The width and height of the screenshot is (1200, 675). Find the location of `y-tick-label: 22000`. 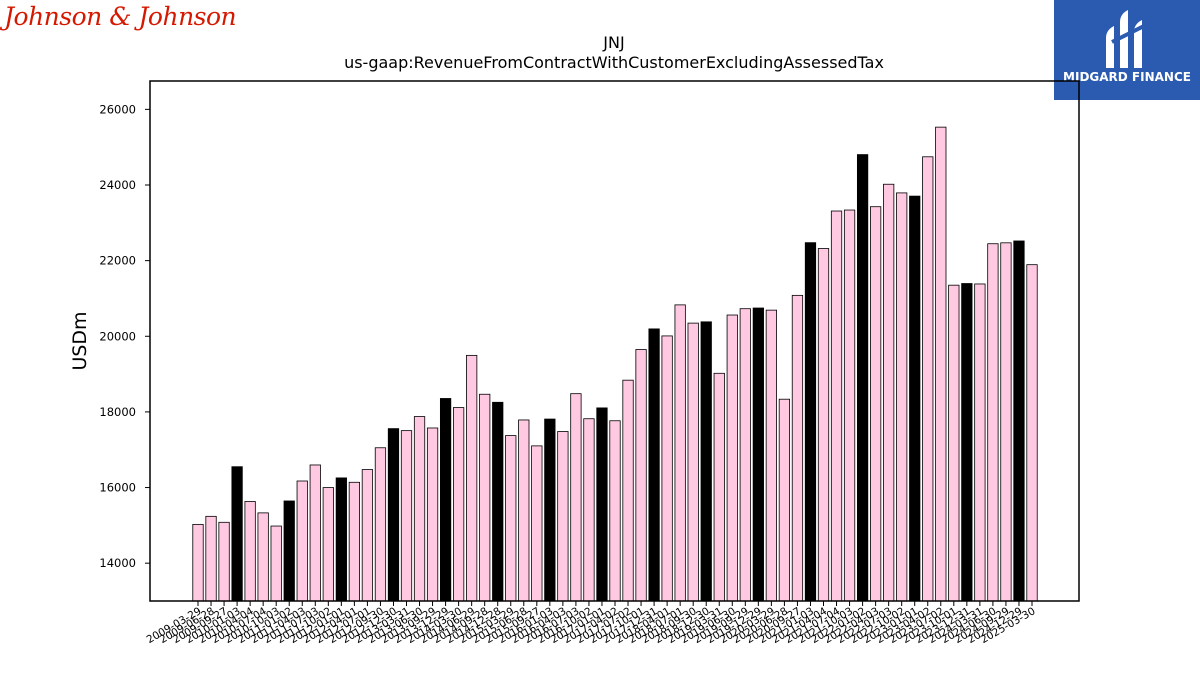

y-tick-label: 22000 is located at coordinates (117, 261).